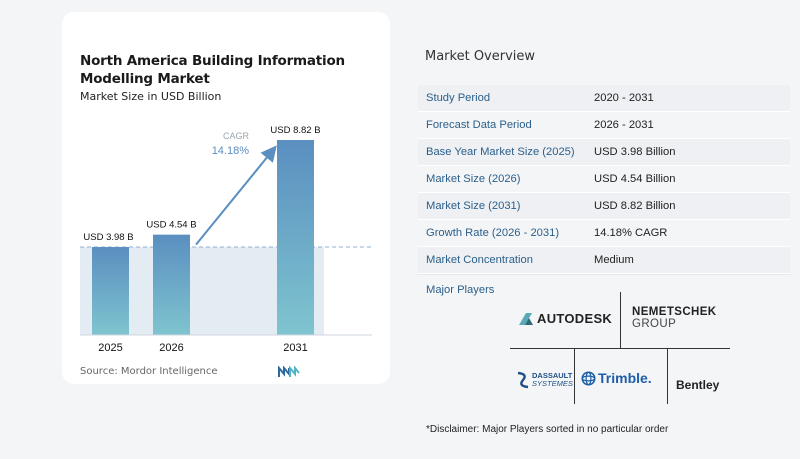  I want to click on nemetschek-logo: NEMETSCHEK GROUP, so click(674, 318).